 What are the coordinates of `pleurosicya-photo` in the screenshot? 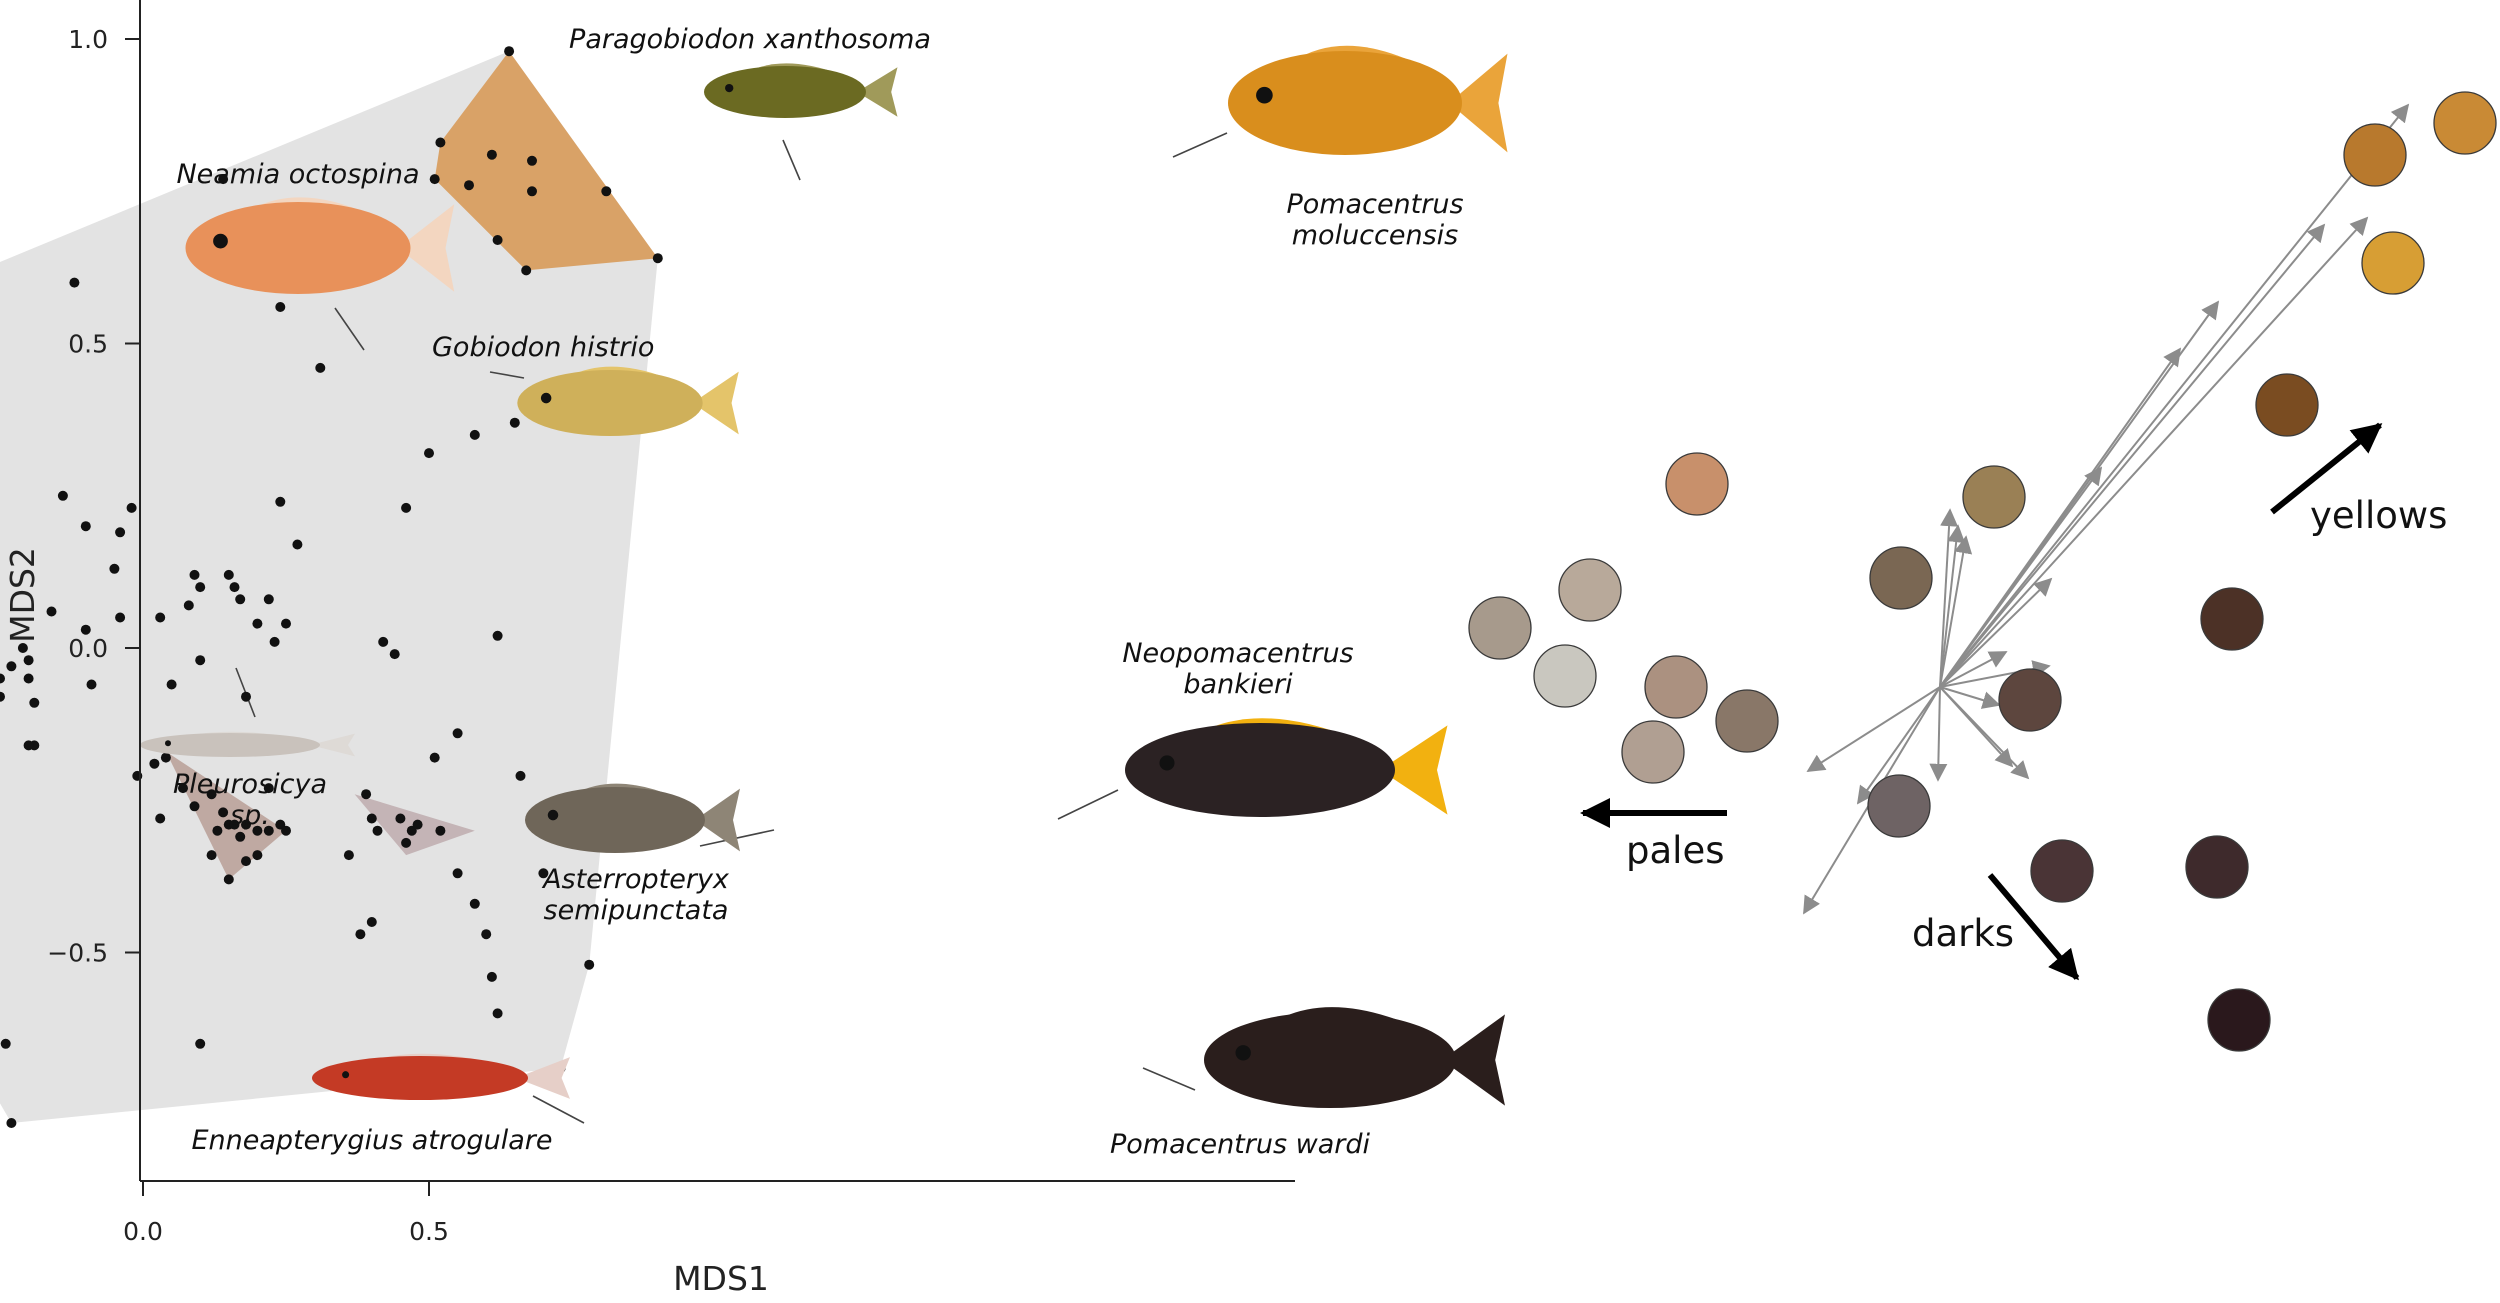 It's located at (247, 744).